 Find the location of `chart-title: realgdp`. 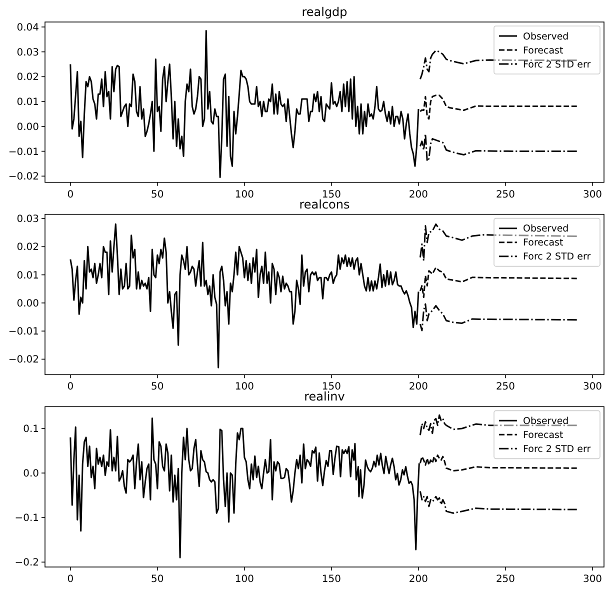

chart-title: realgdp is located at coordinates (325, 12).